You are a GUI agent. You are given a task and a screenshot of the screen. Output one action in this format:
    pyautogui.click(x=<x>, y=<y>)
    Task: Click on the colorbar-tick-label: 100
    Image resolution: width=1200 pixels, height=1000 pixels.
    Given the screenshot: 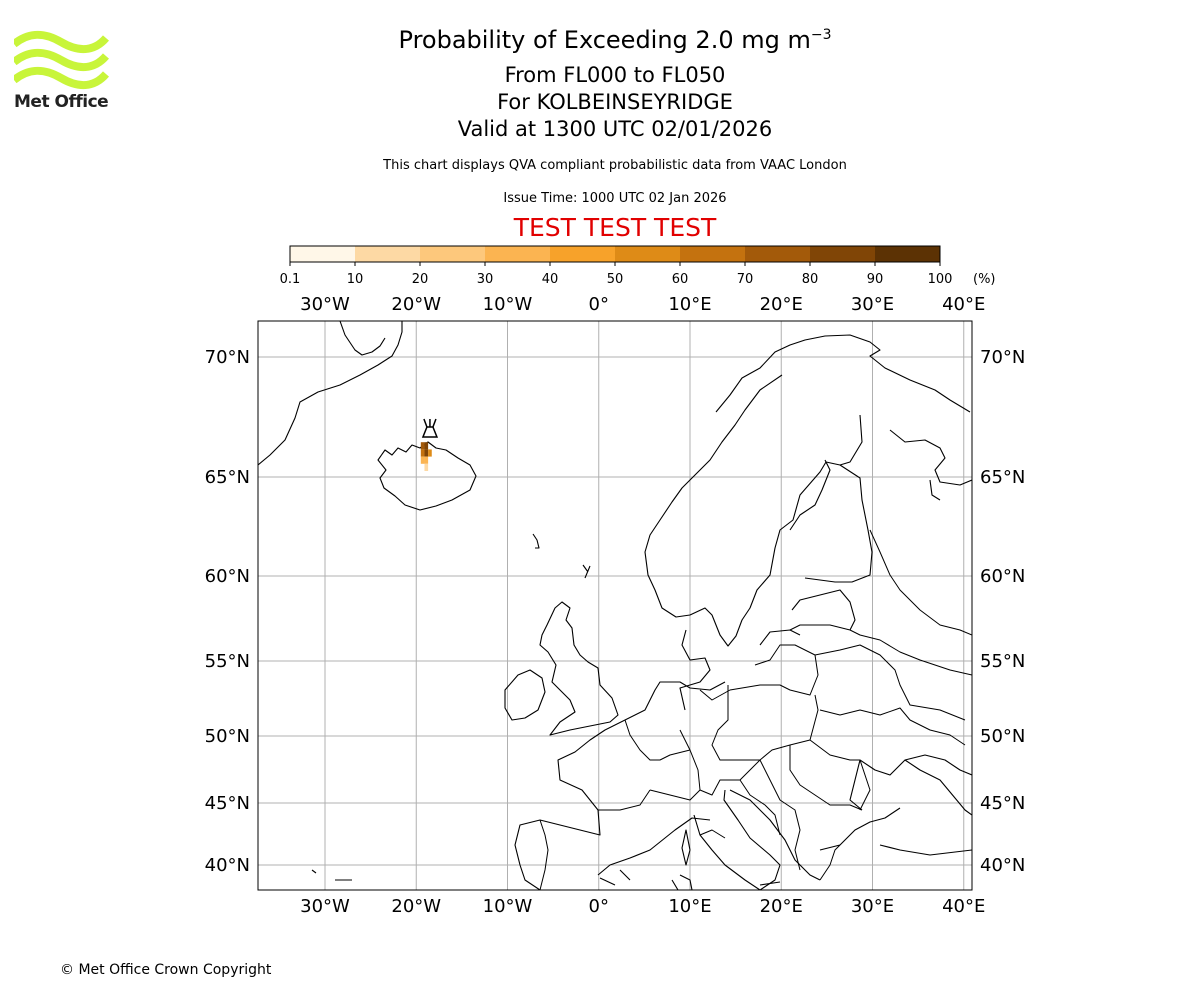 What is the action you would take?
    pyautogui.click(x=940, y=279)
    